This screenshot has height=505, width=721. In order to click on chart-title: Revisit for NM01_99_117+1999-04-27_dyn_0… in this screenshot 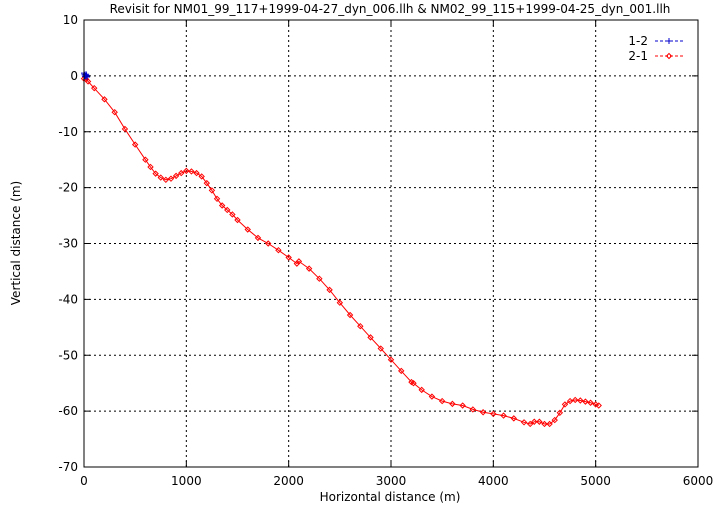, I will do `click(390, 9)`.